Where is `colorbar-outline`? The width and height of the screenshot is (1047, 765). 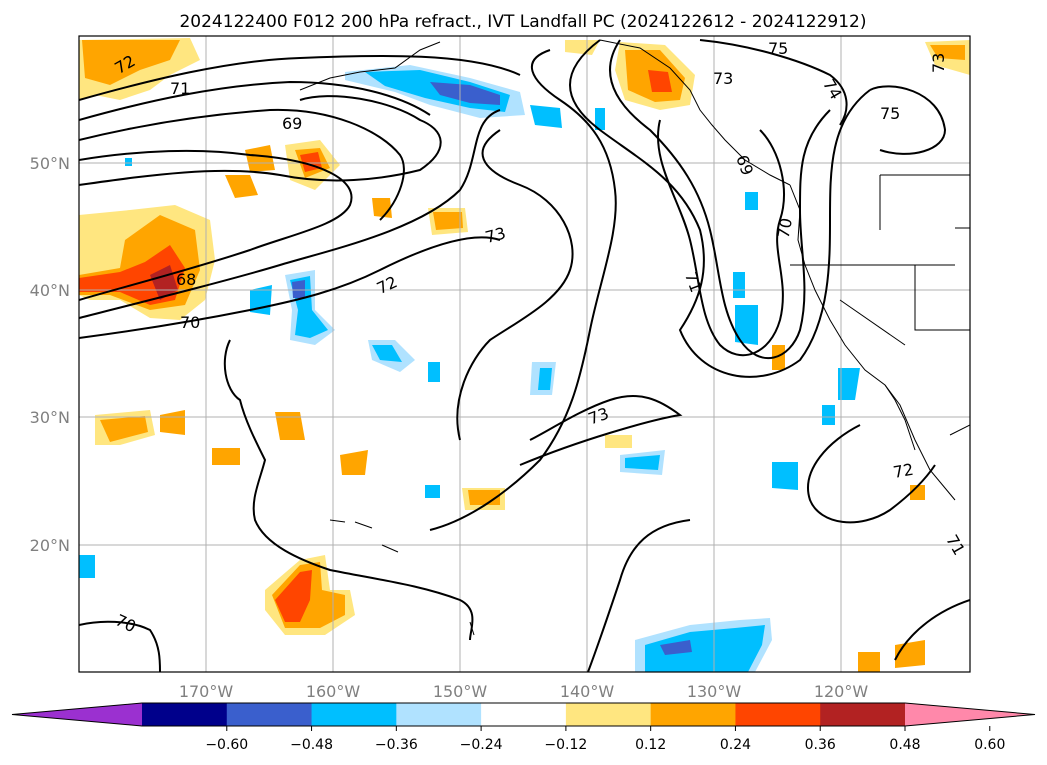 colorbar-outline is located at coordinates (523, 714).